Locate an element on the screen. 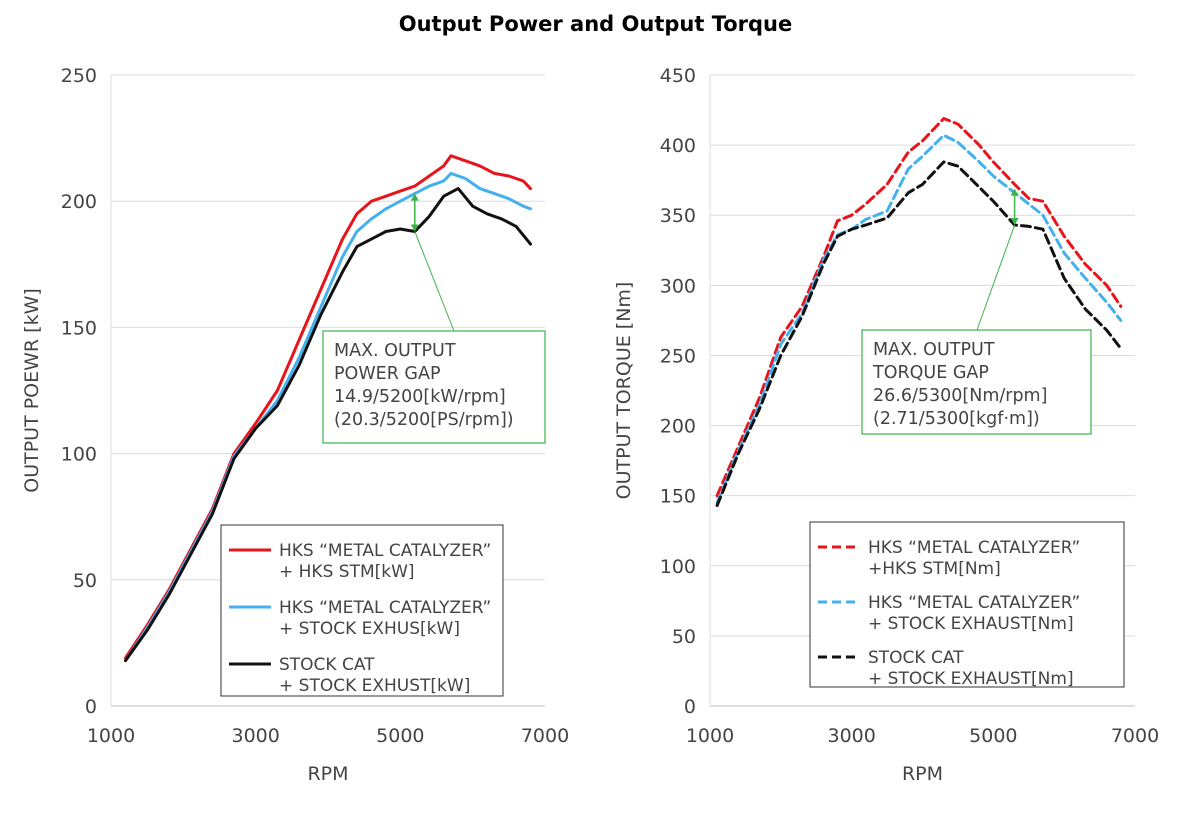  annotation-text-line: (20.3/5200[PS/rpm]) is located at coordinates (424, 420).